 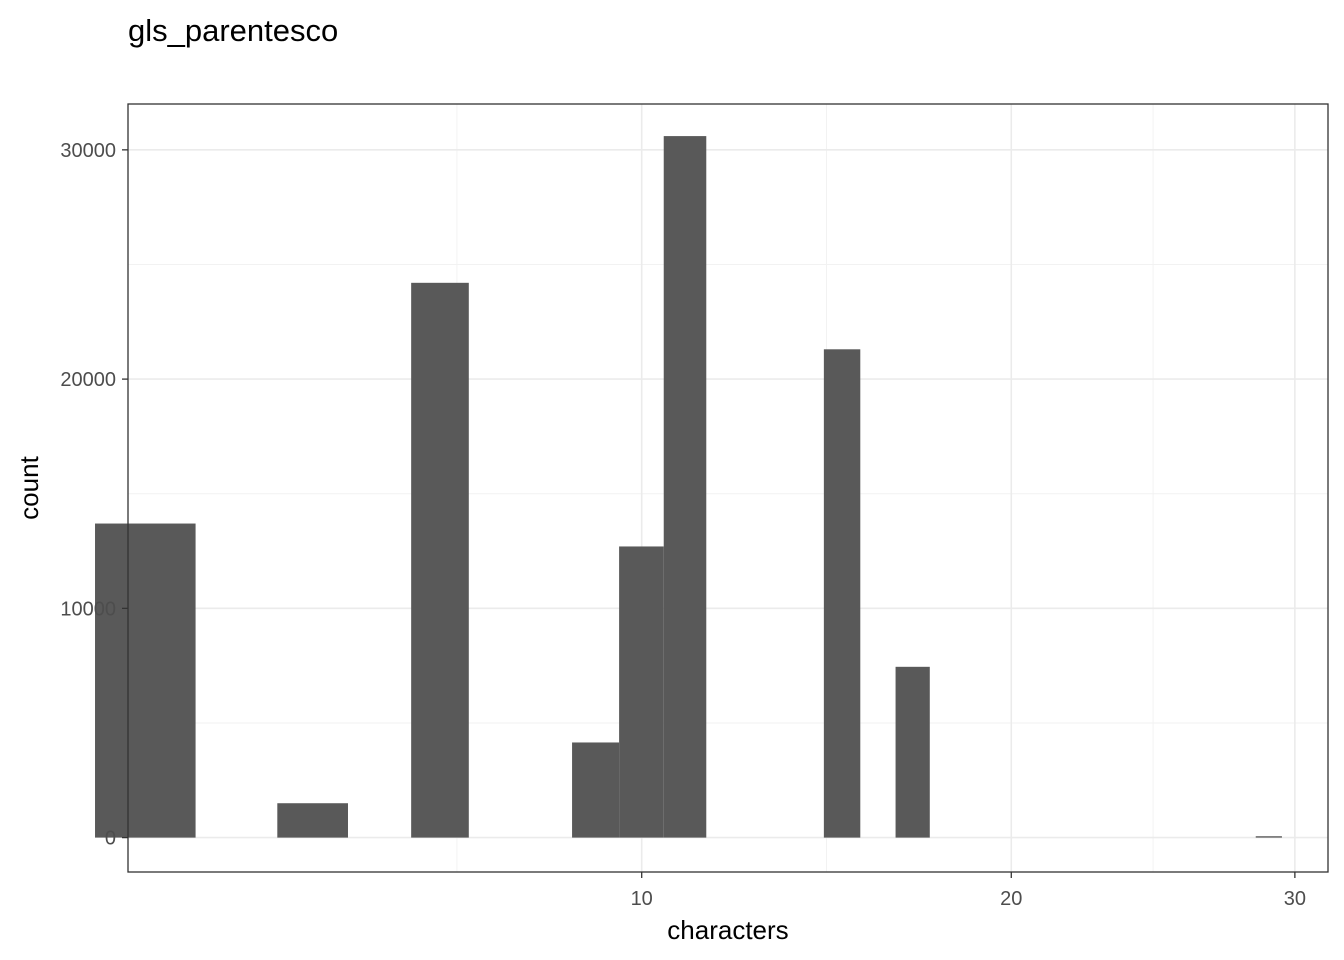 What do you see at coordinates (1295, 899) in the screenshot?
I see `x-tick-label: 30` at bounding box center [1295, 899].